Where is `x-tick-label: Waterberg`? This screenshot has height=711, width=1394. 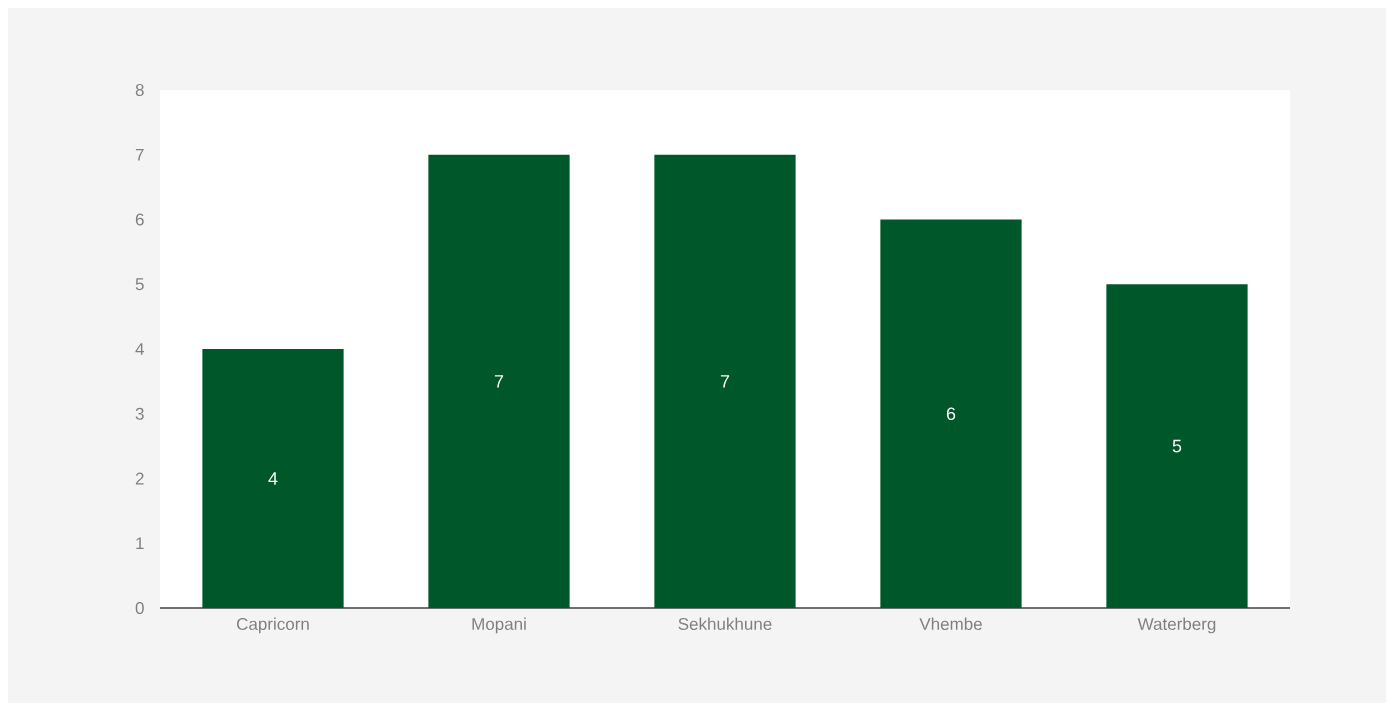 x-tick-label: Waterberg is located at coordinates (1176, 625).